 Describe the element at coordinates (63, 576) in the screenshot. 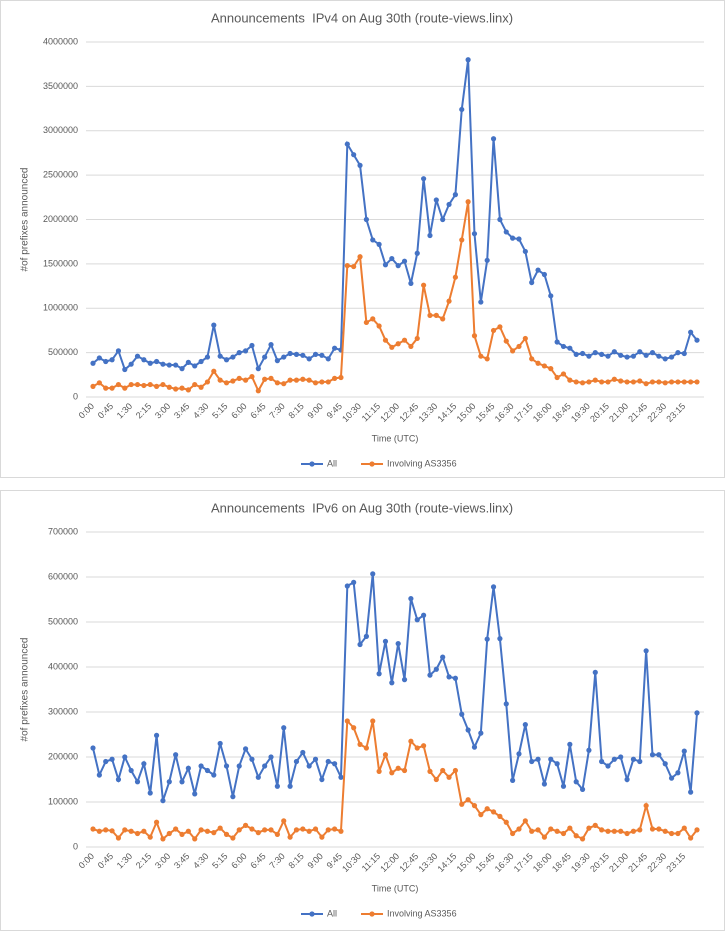

I see `y-tick-label: 600000` at that location.